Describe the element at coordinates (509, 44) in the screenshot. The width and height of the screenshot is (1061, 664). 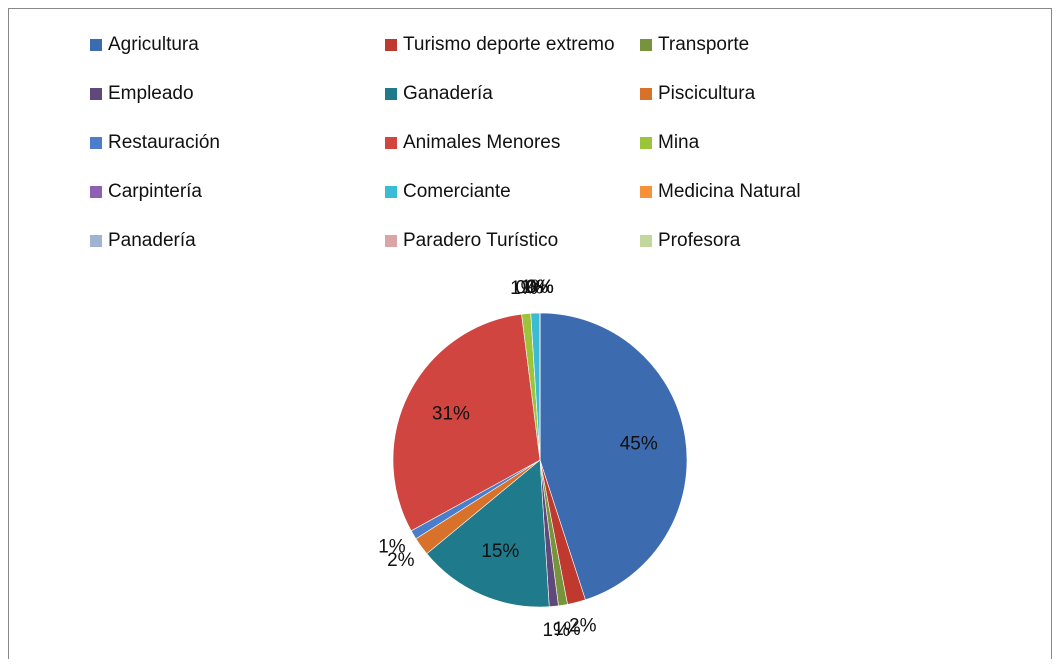
I see `legend-label: Turismo deporte extremo` at that location.